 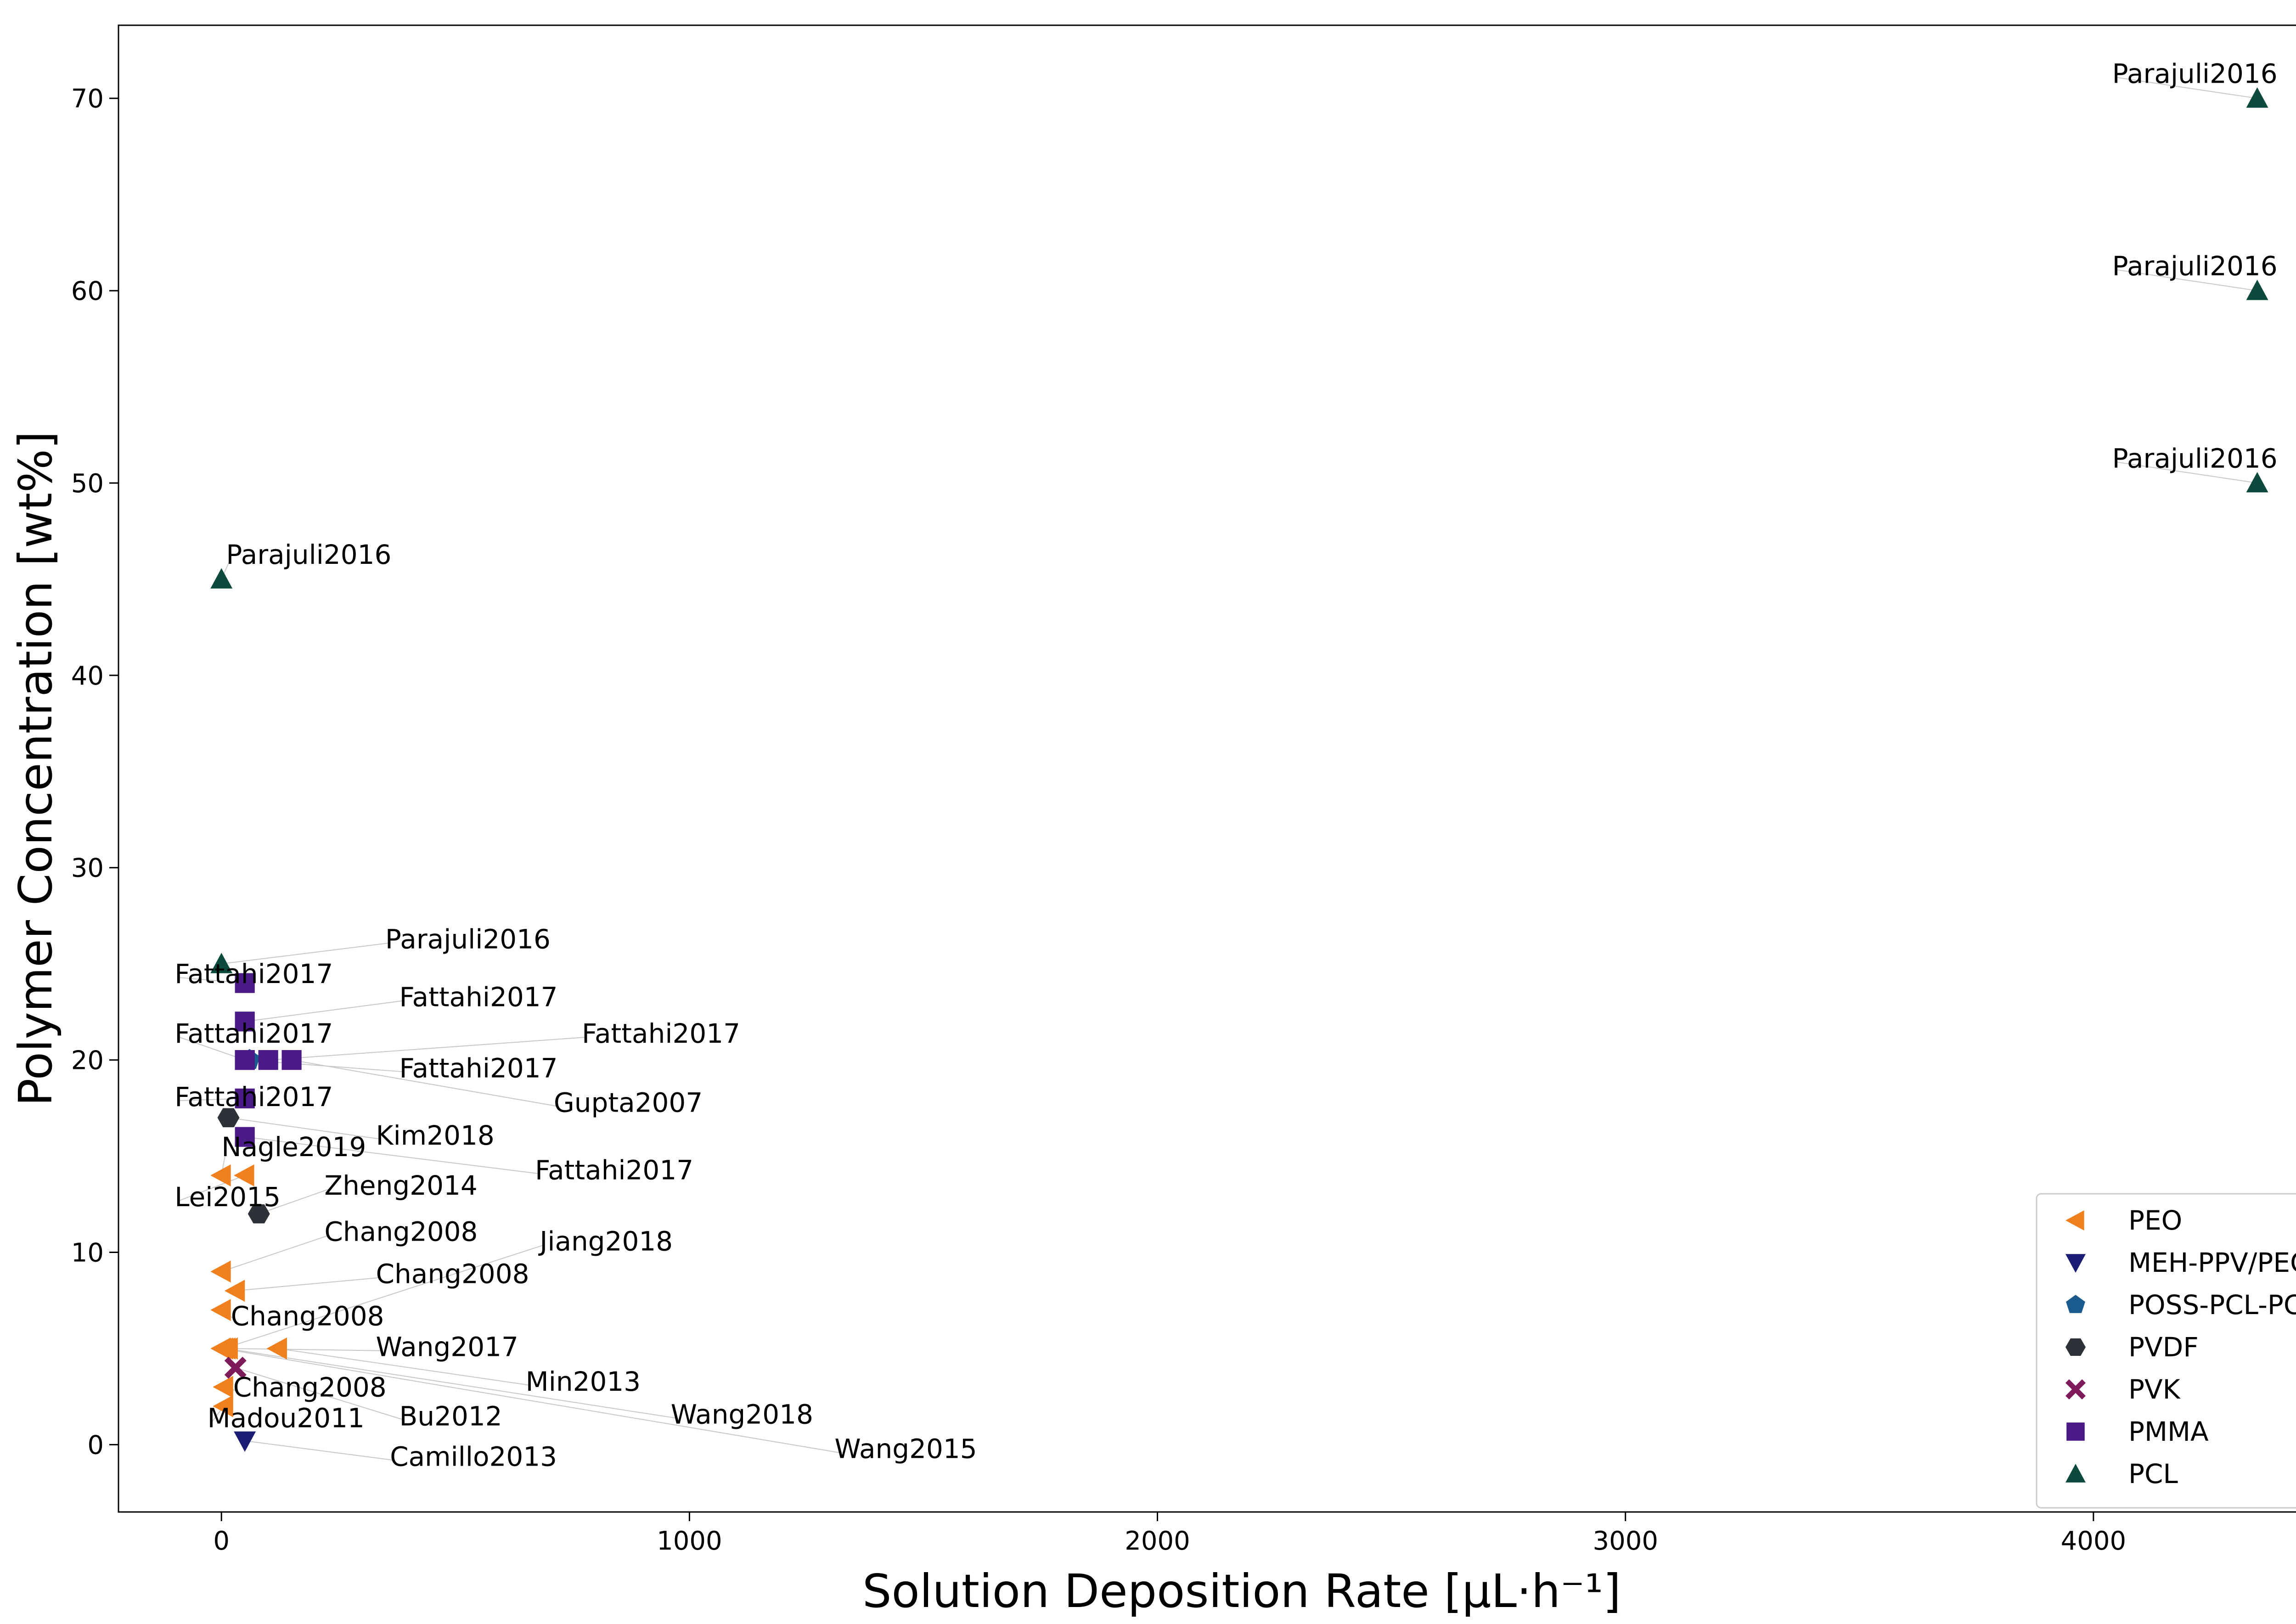 I want to click on y-tick-label: 60, so click(x=87, y=291).